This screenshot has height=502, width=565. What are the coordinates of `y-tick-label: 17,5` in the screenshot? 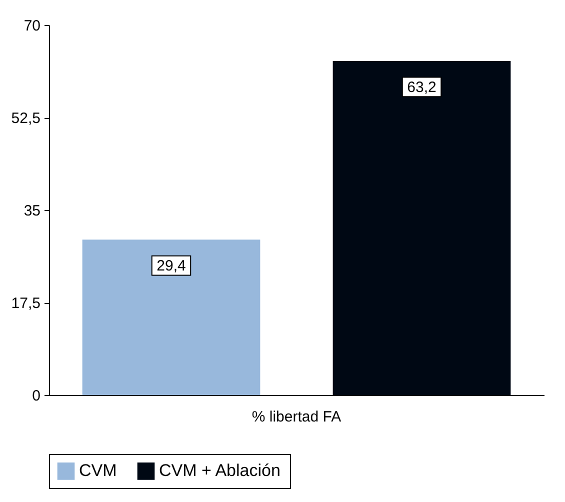 It's located at (25, 303).